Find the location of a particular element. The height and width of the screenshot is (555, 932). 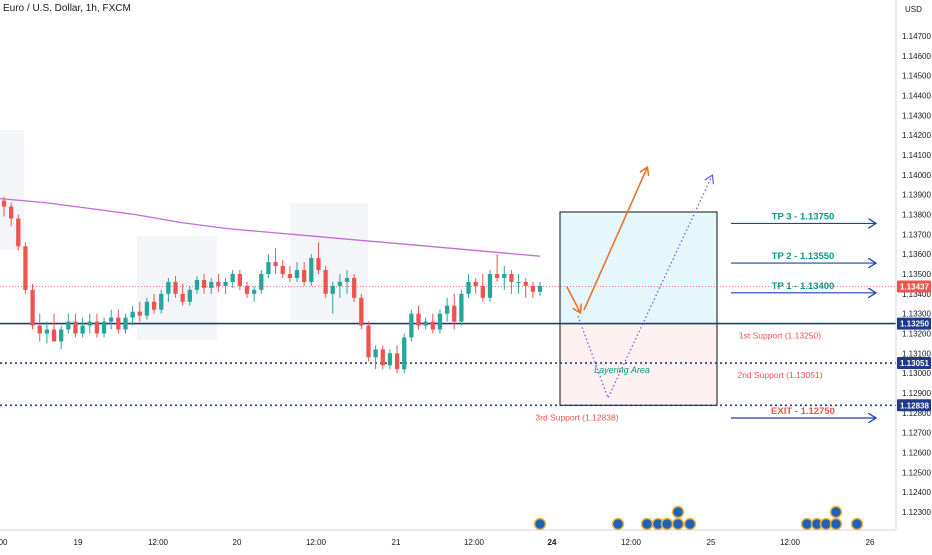

profit-zone is located at coordinates (638, 268).